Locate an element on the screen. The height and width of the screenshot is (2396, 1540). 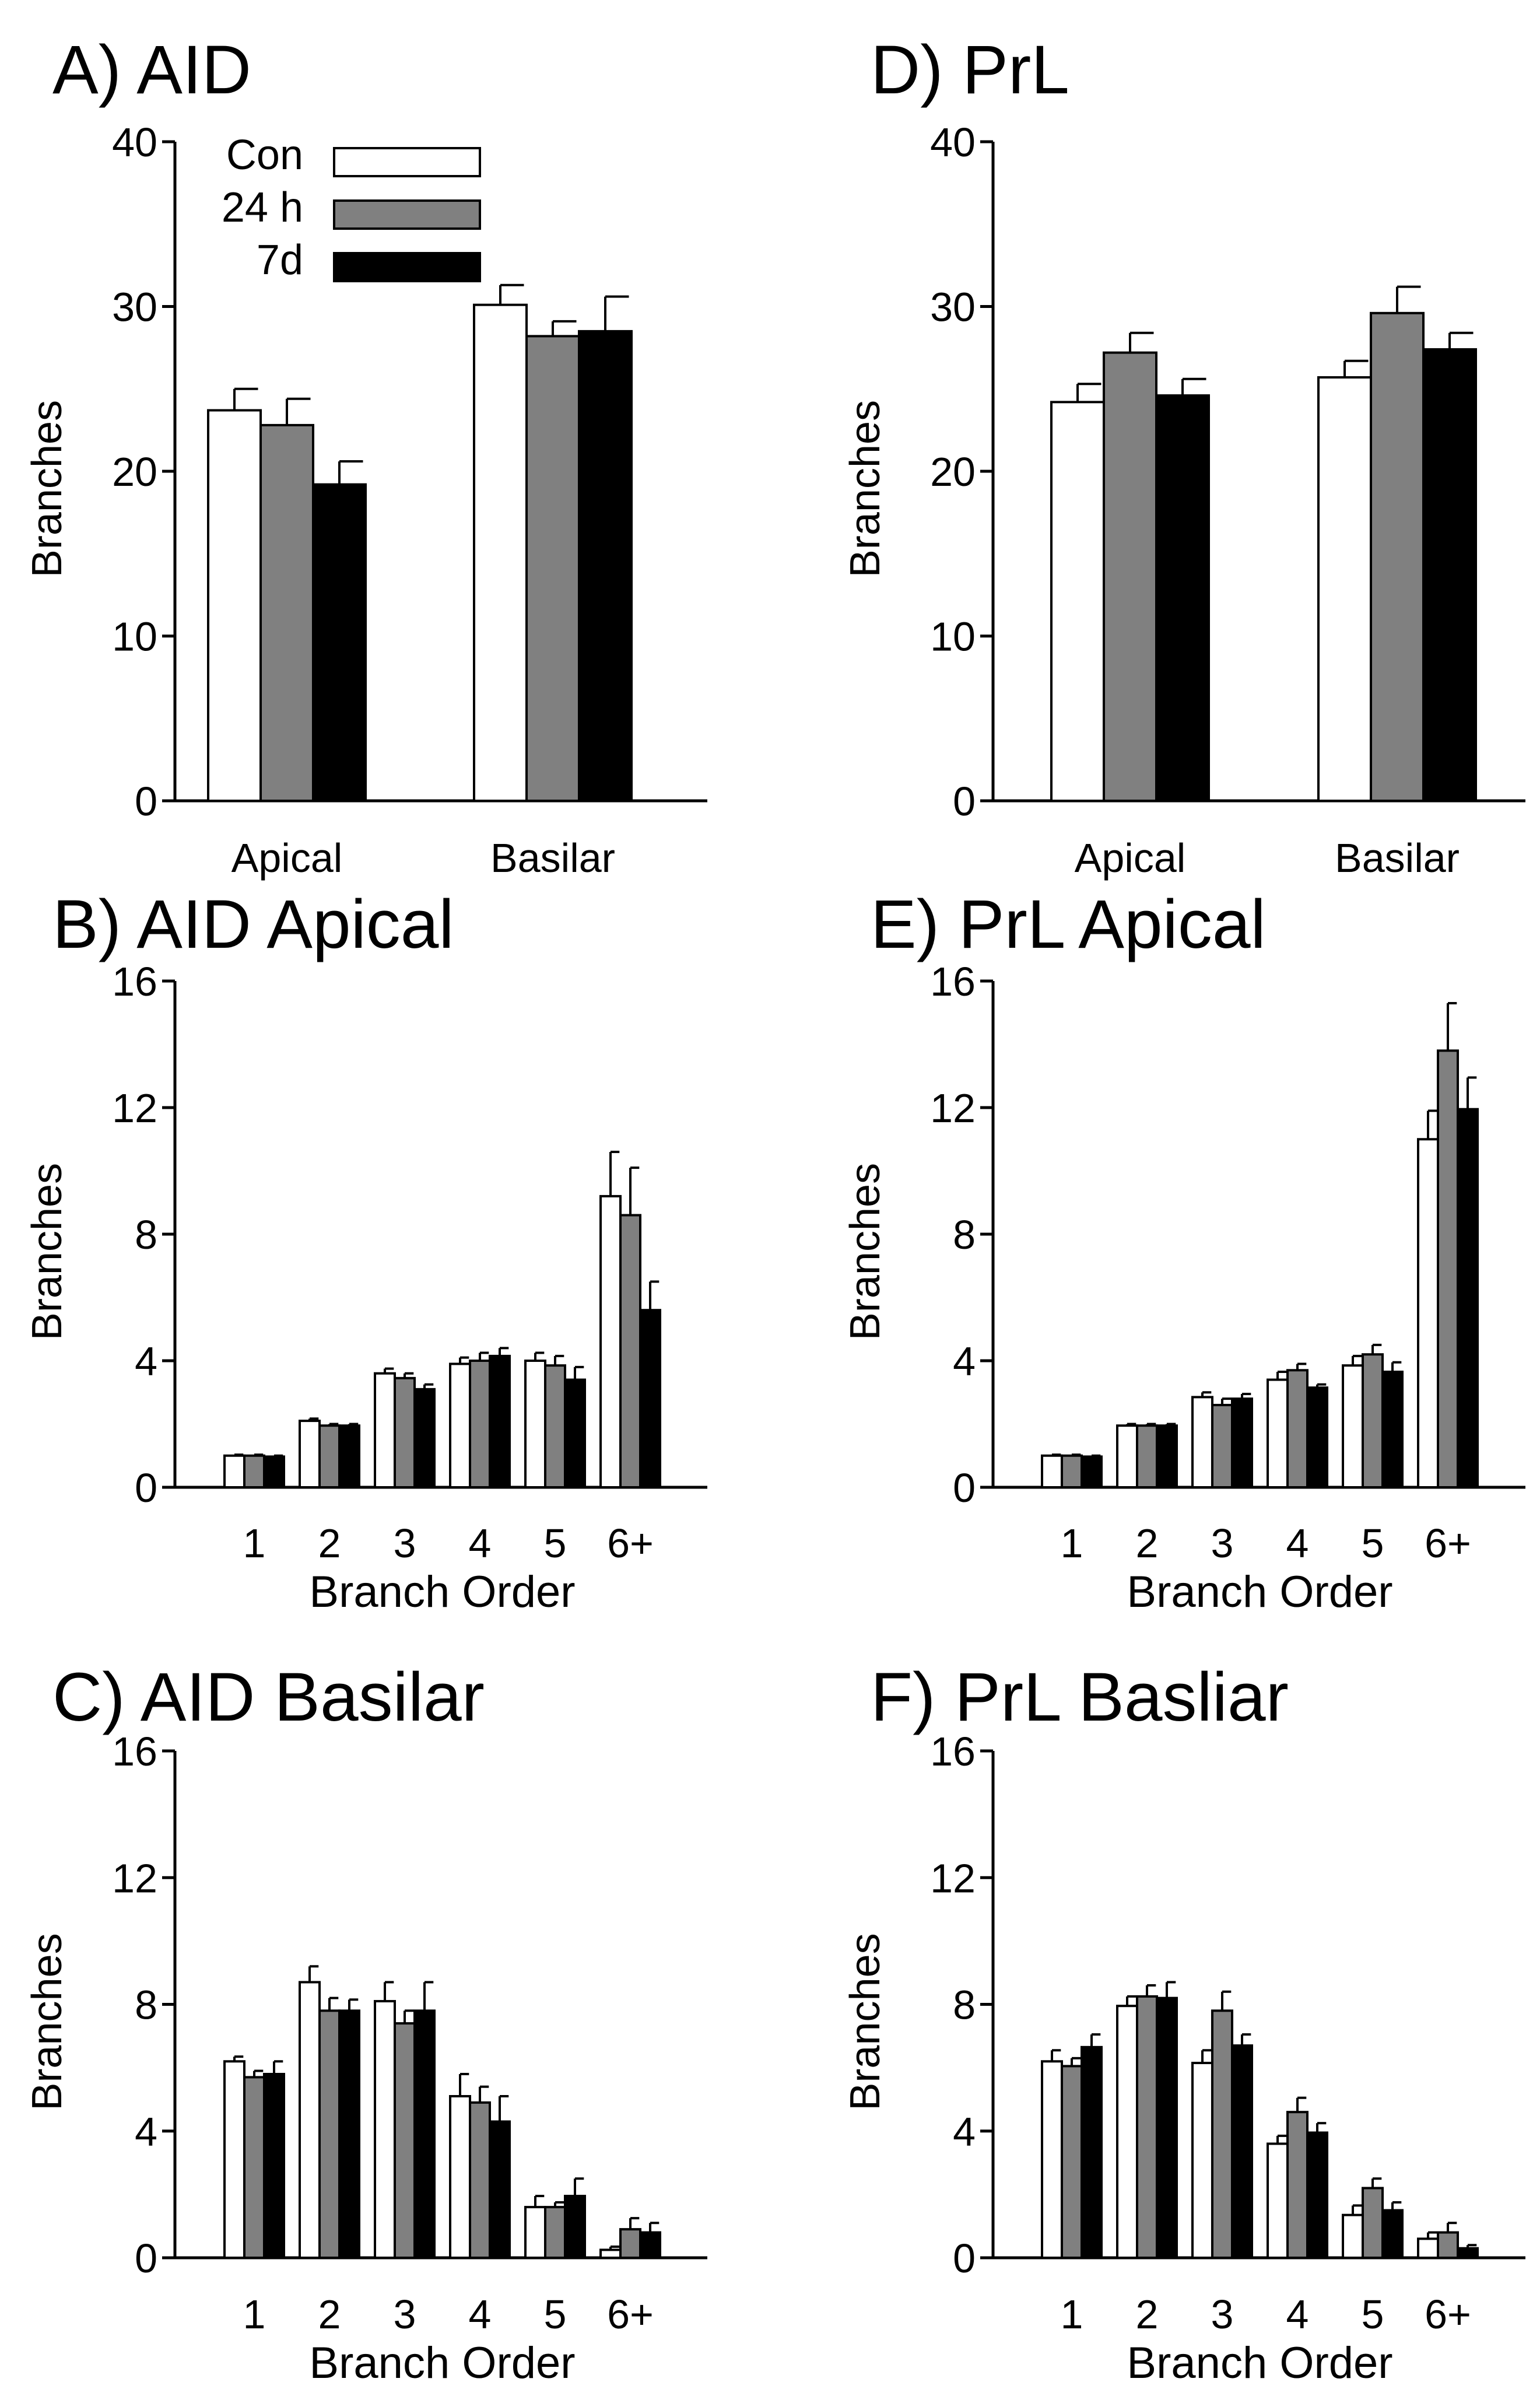
panel-e-y-tick-label: 16 is located at coordinates (953, 981).